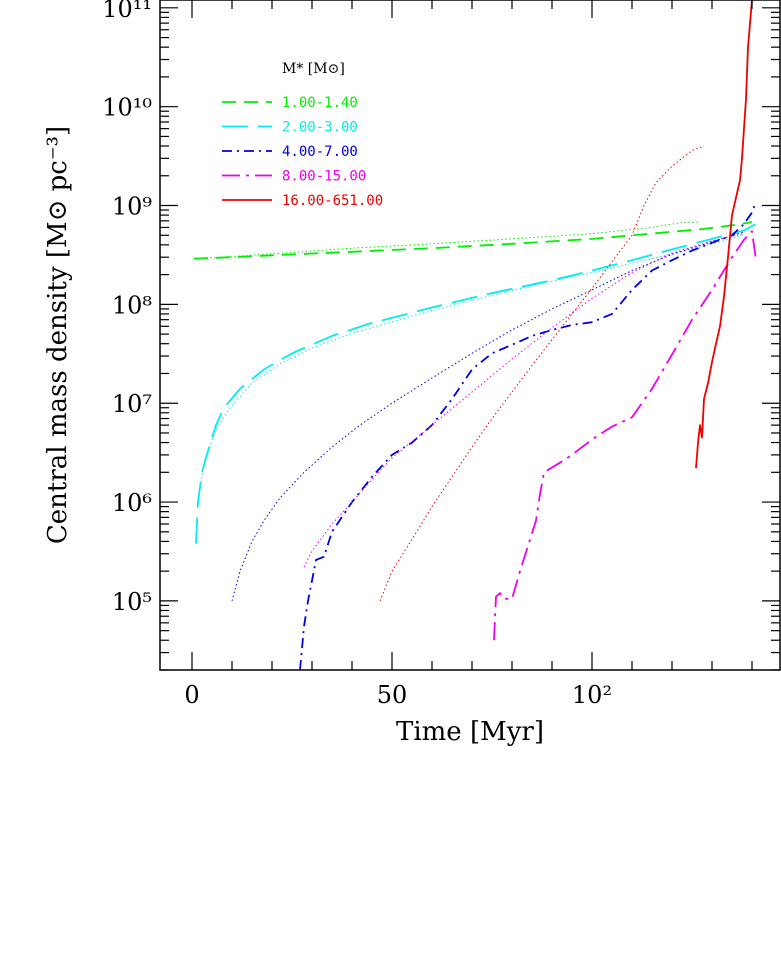  What do you see at coordinates (320, 152) in the screenshot?
I see `legend-label-2: 4.00-7.00` at bounding box center [320, 152].